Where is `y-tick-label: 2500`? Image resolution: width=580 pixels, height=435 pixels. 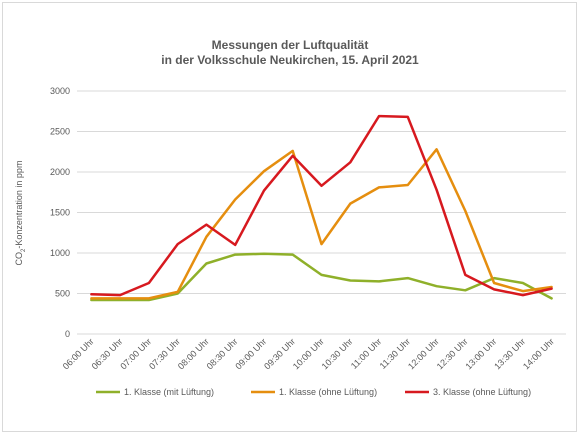 y-tick-label: 2500 is located at coordinates (60, 132).